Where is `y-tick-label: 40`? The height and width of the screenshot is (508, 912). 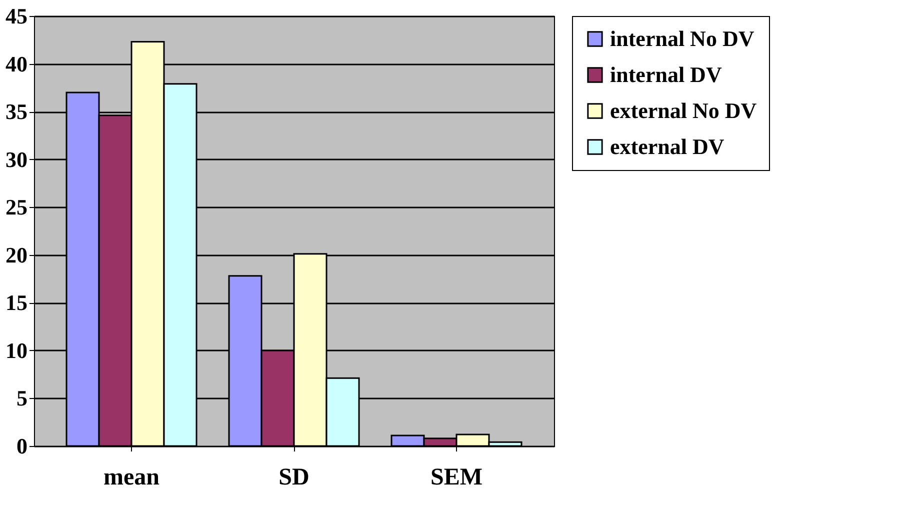 y-tick-label: 40 is located at coordinates (17, 63).